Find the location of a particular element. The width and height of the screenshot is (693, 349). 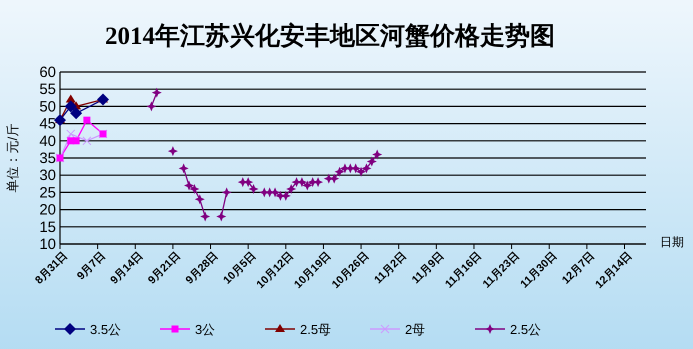

y-tick-label: 55 is located at coordinates (47, 89).